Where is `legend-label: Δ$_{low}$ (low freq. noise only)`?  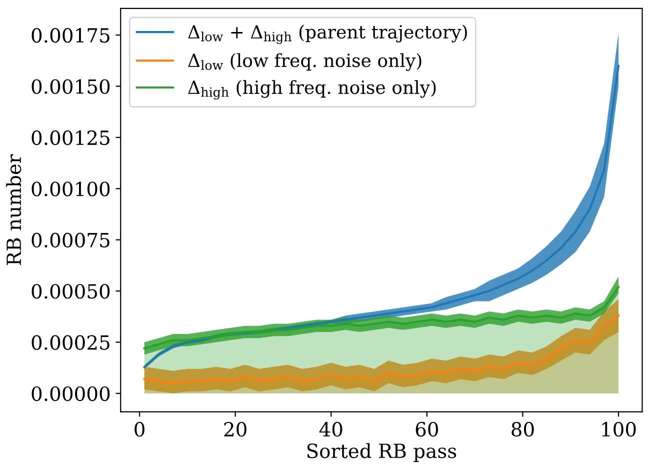 legend-label: Δ$_{low}$ (low freq. noise only) is located at coordinates (305, 62).